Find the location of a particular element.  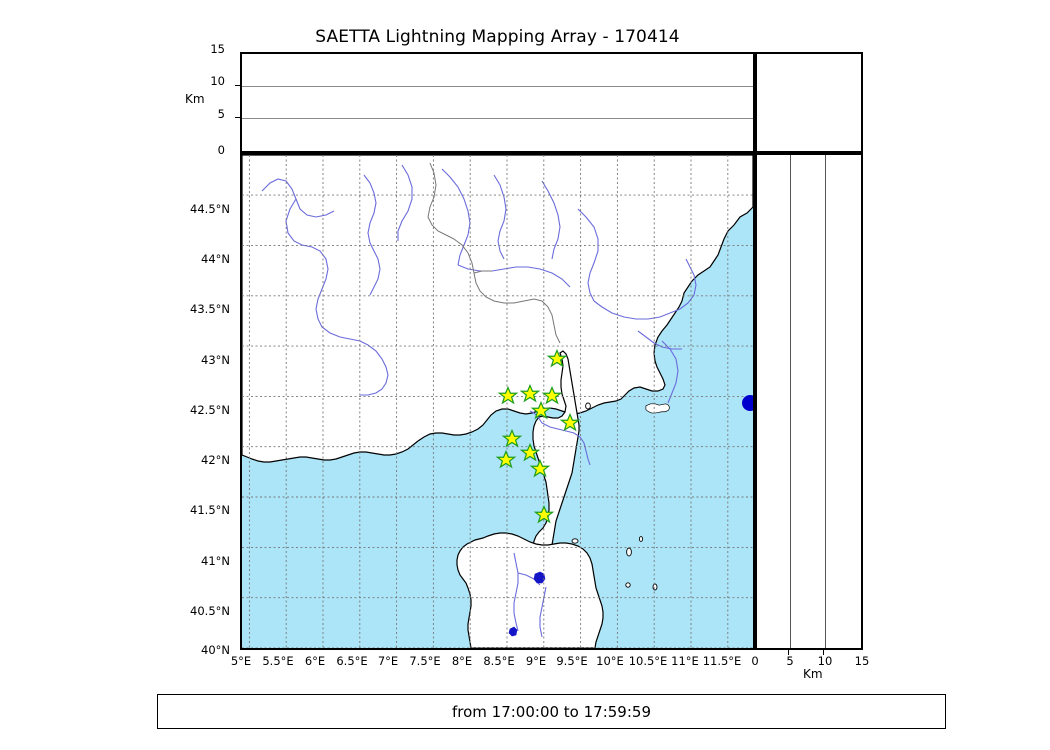

lake-sardinia-south is located at coordinates (513, 631).